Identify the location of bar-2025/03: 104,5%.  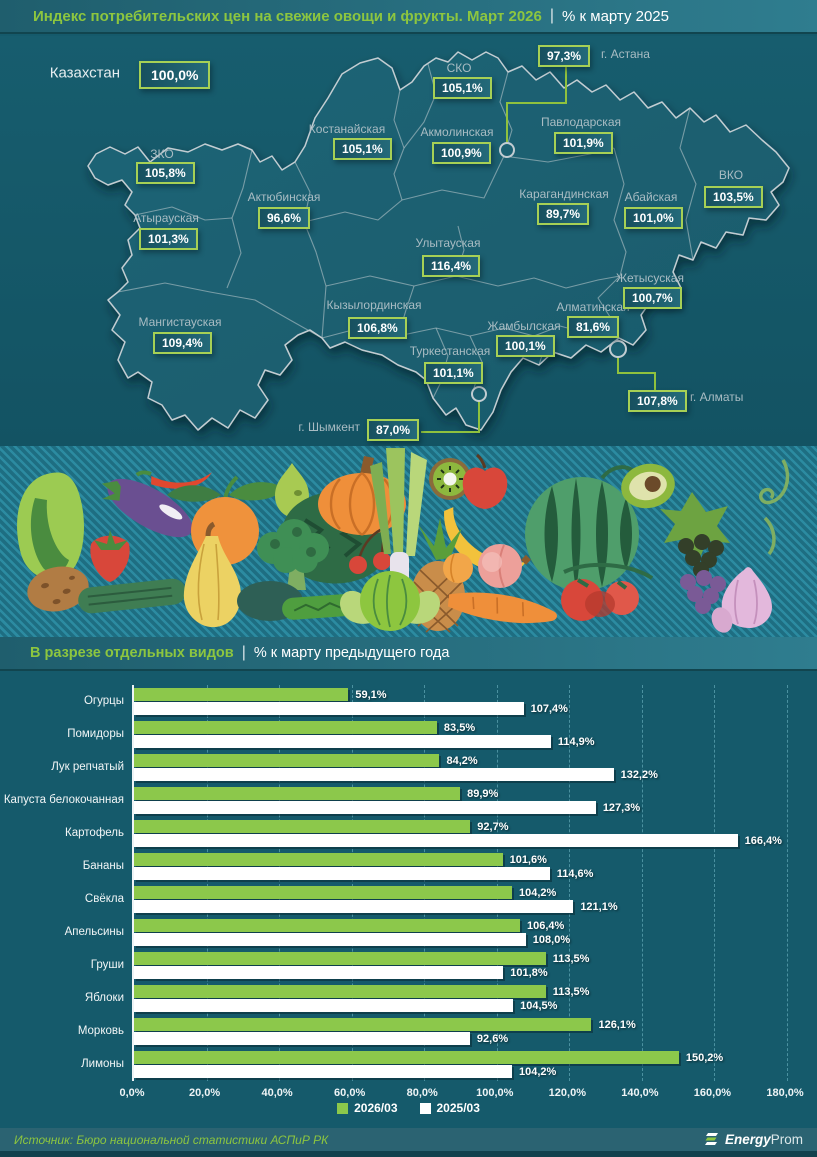
(345, 1005).